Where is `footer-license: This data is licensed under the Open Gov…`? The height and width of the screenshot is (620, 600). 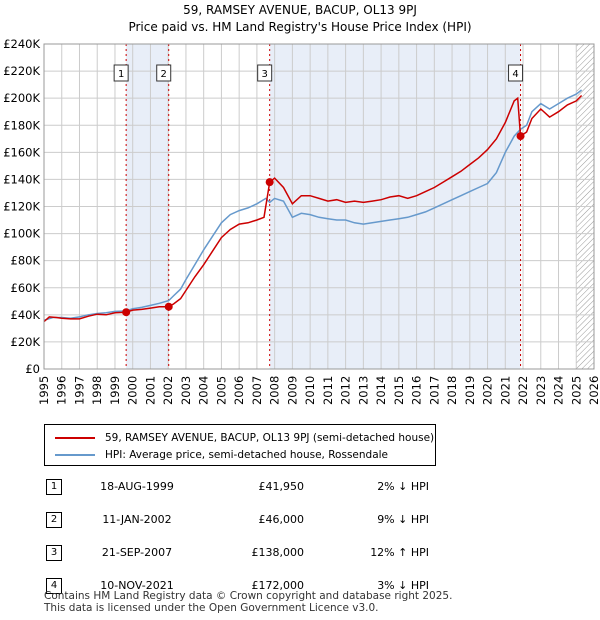 footer-license: This data is licensed under the Open Gov… is located at coordinates (211, 608).